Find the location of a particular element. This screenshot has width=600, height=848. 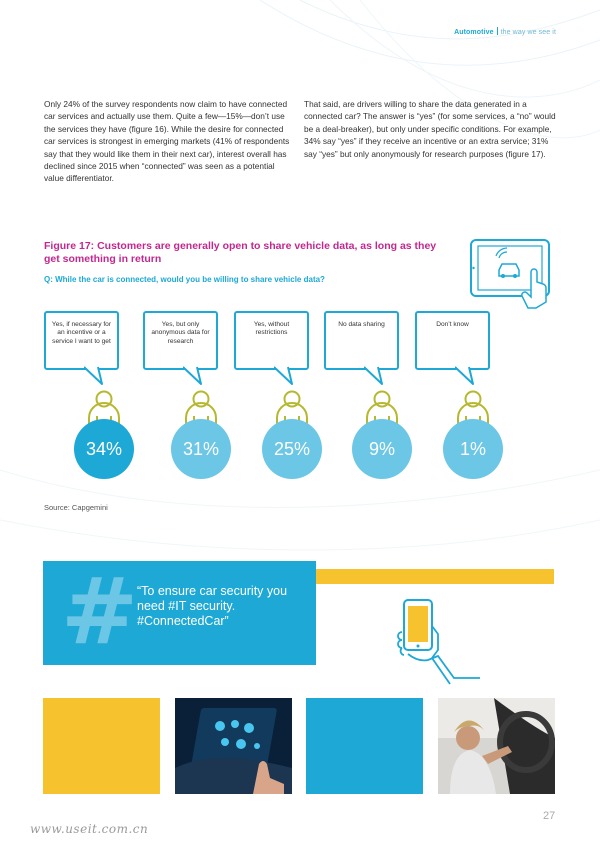

header-section: Automotive is located at coordinates (474, 32).